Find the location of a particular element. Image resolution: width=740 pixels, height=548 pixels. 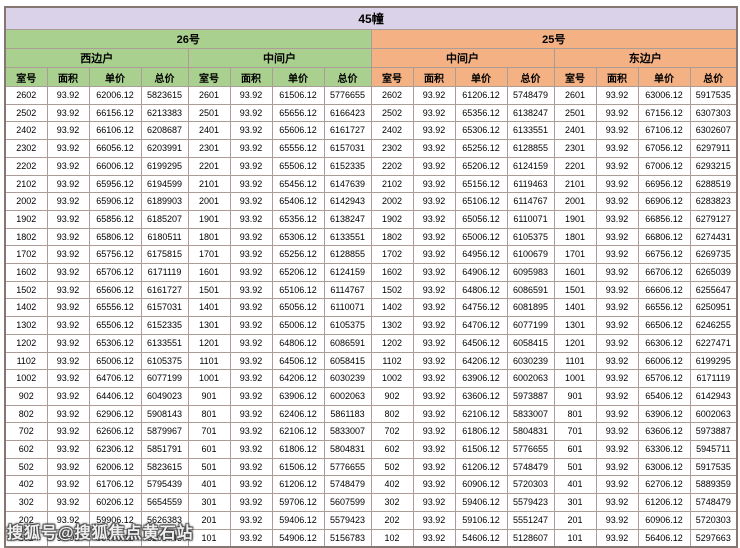

total-price-cell: 6194599 is located at coordinates (164, 184).